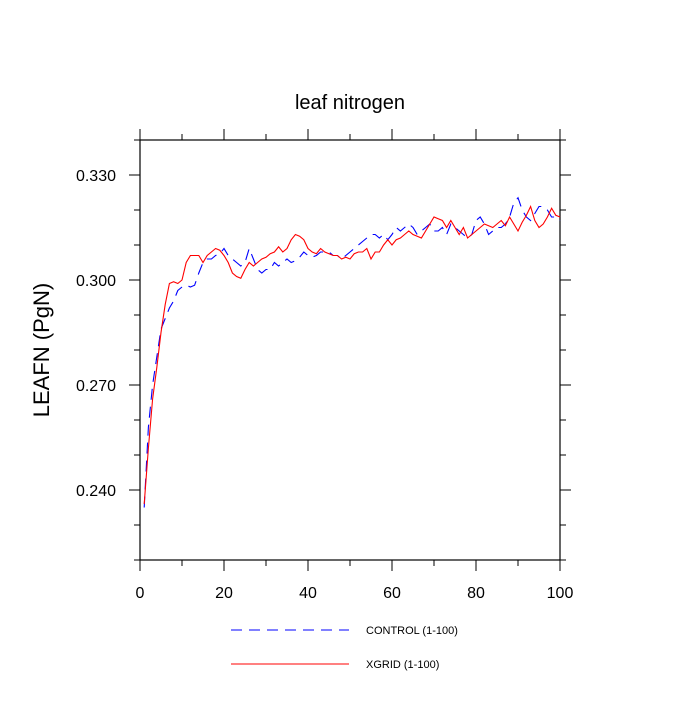 This screenshot has height=705, width=700. I want to click on y-tick-label: 0.270, so click(96, 386).